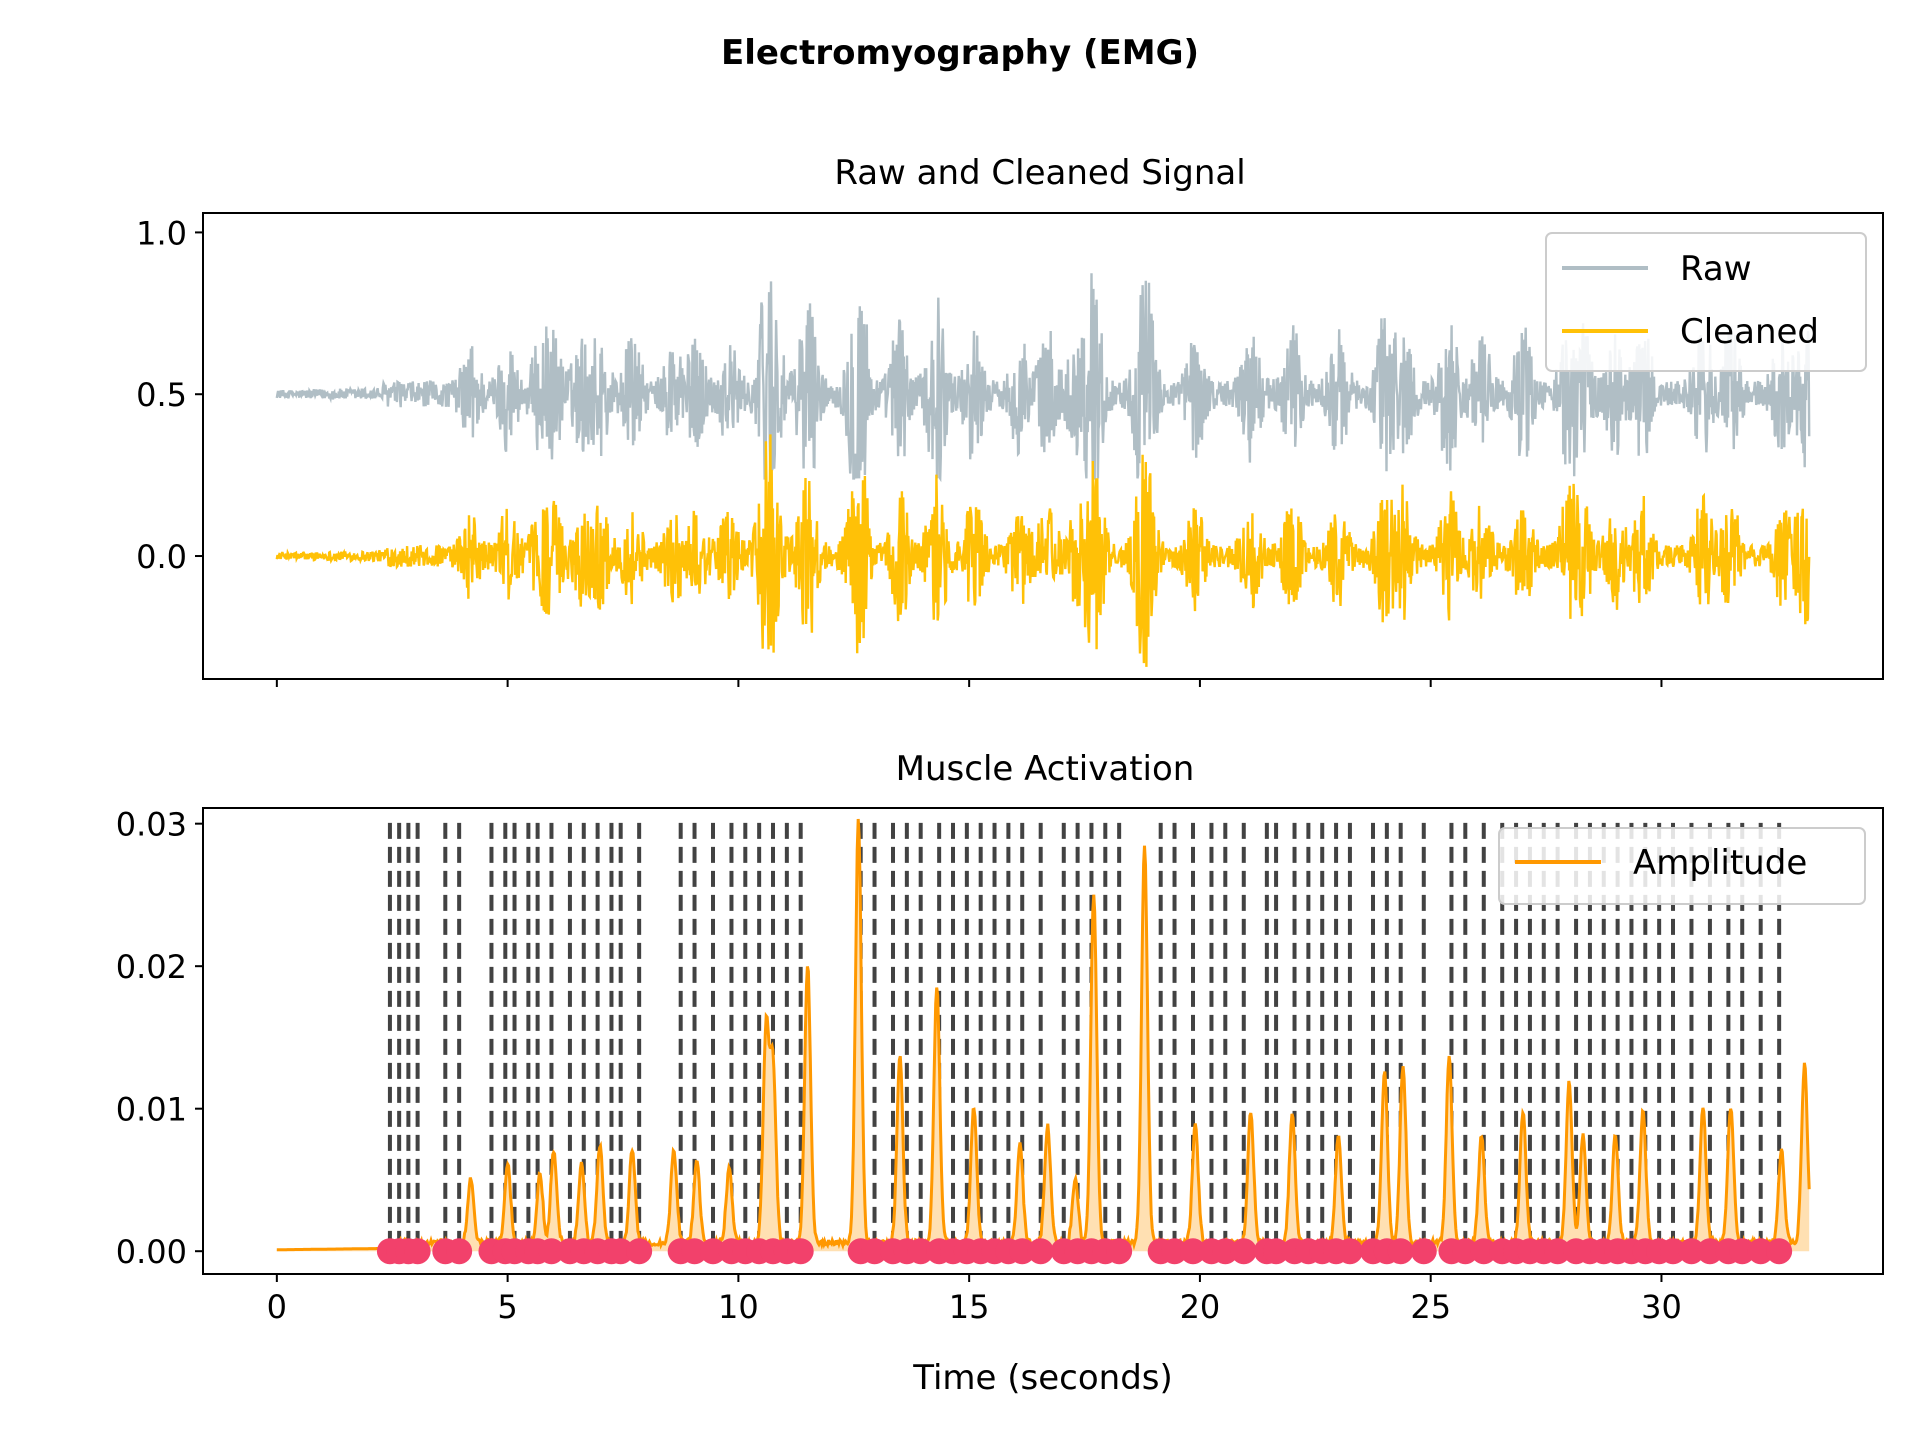 The image size is (1920, 1440). Describe the element at coordinates (1716, 269) in the screenshot. I see `legend-raw-label: Raw` at that location.